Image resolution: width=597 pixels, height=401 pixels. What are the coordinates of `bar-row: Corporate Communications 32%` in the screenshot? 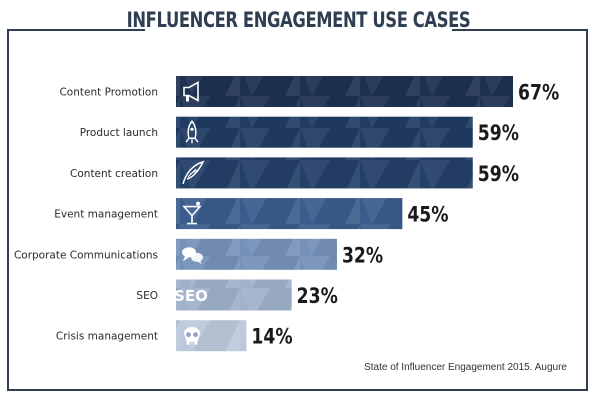 It's located at (198, 254).